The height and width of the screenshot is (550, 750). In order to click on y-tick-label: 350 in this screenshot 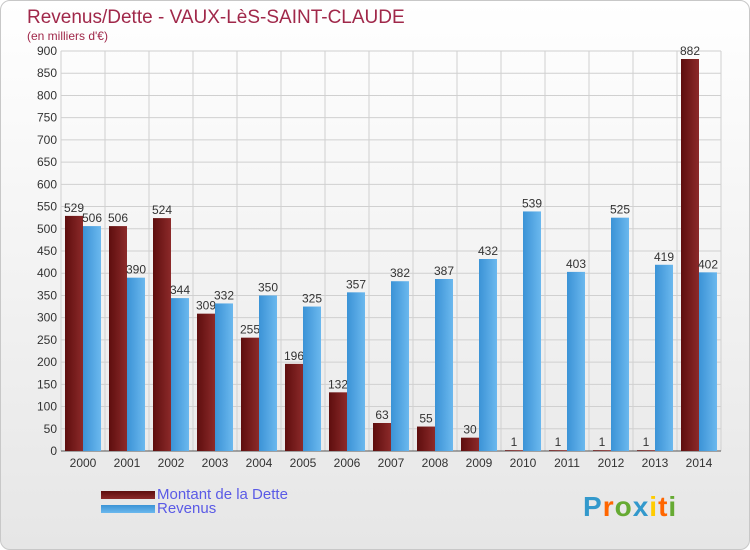, I will do `click(47, 295)`.